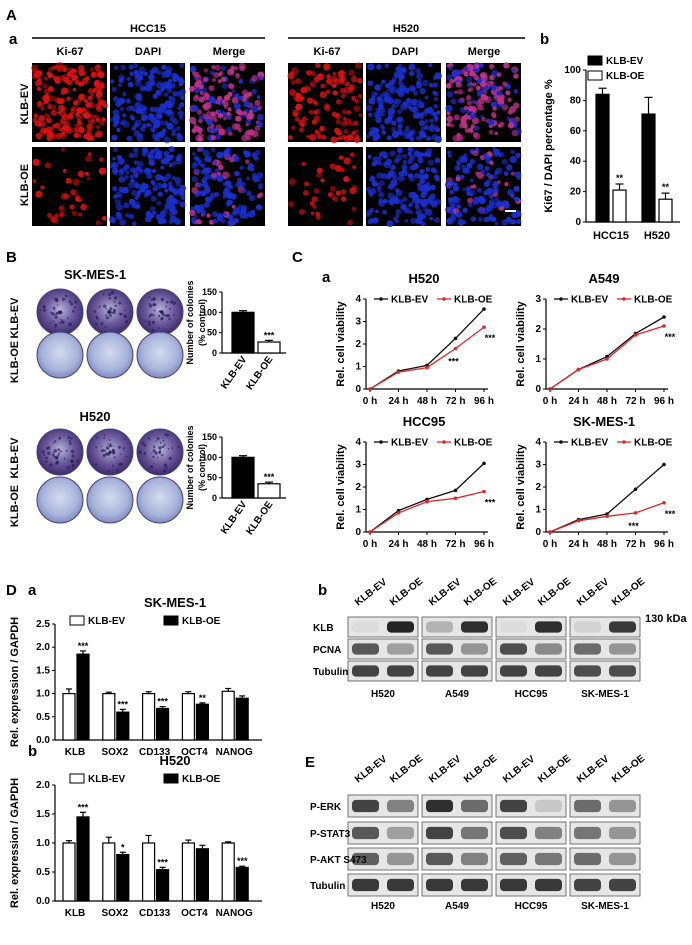  Describe the element at coordinates (322, 590) in the screenshot. I see `subpanel-label-d-blot: b` at that location.